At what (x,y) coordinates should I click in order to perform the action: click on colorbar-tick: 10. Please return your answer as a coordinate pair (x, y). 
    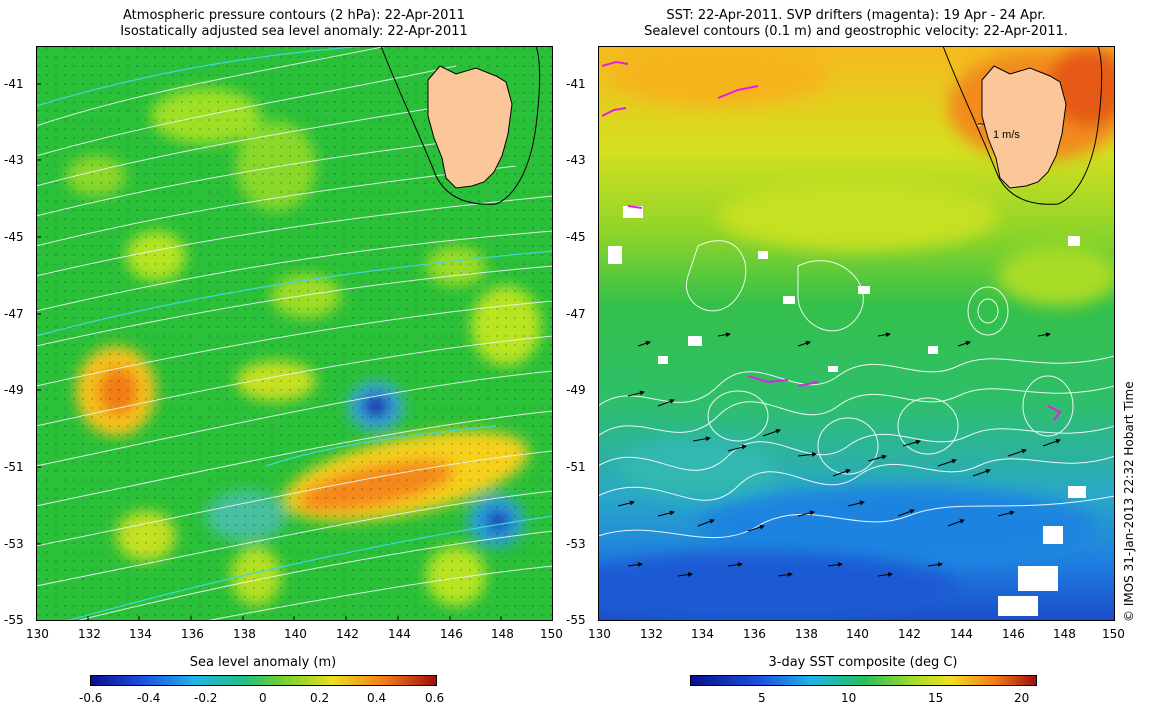
    Looking at the image, I should click on (849, 698).